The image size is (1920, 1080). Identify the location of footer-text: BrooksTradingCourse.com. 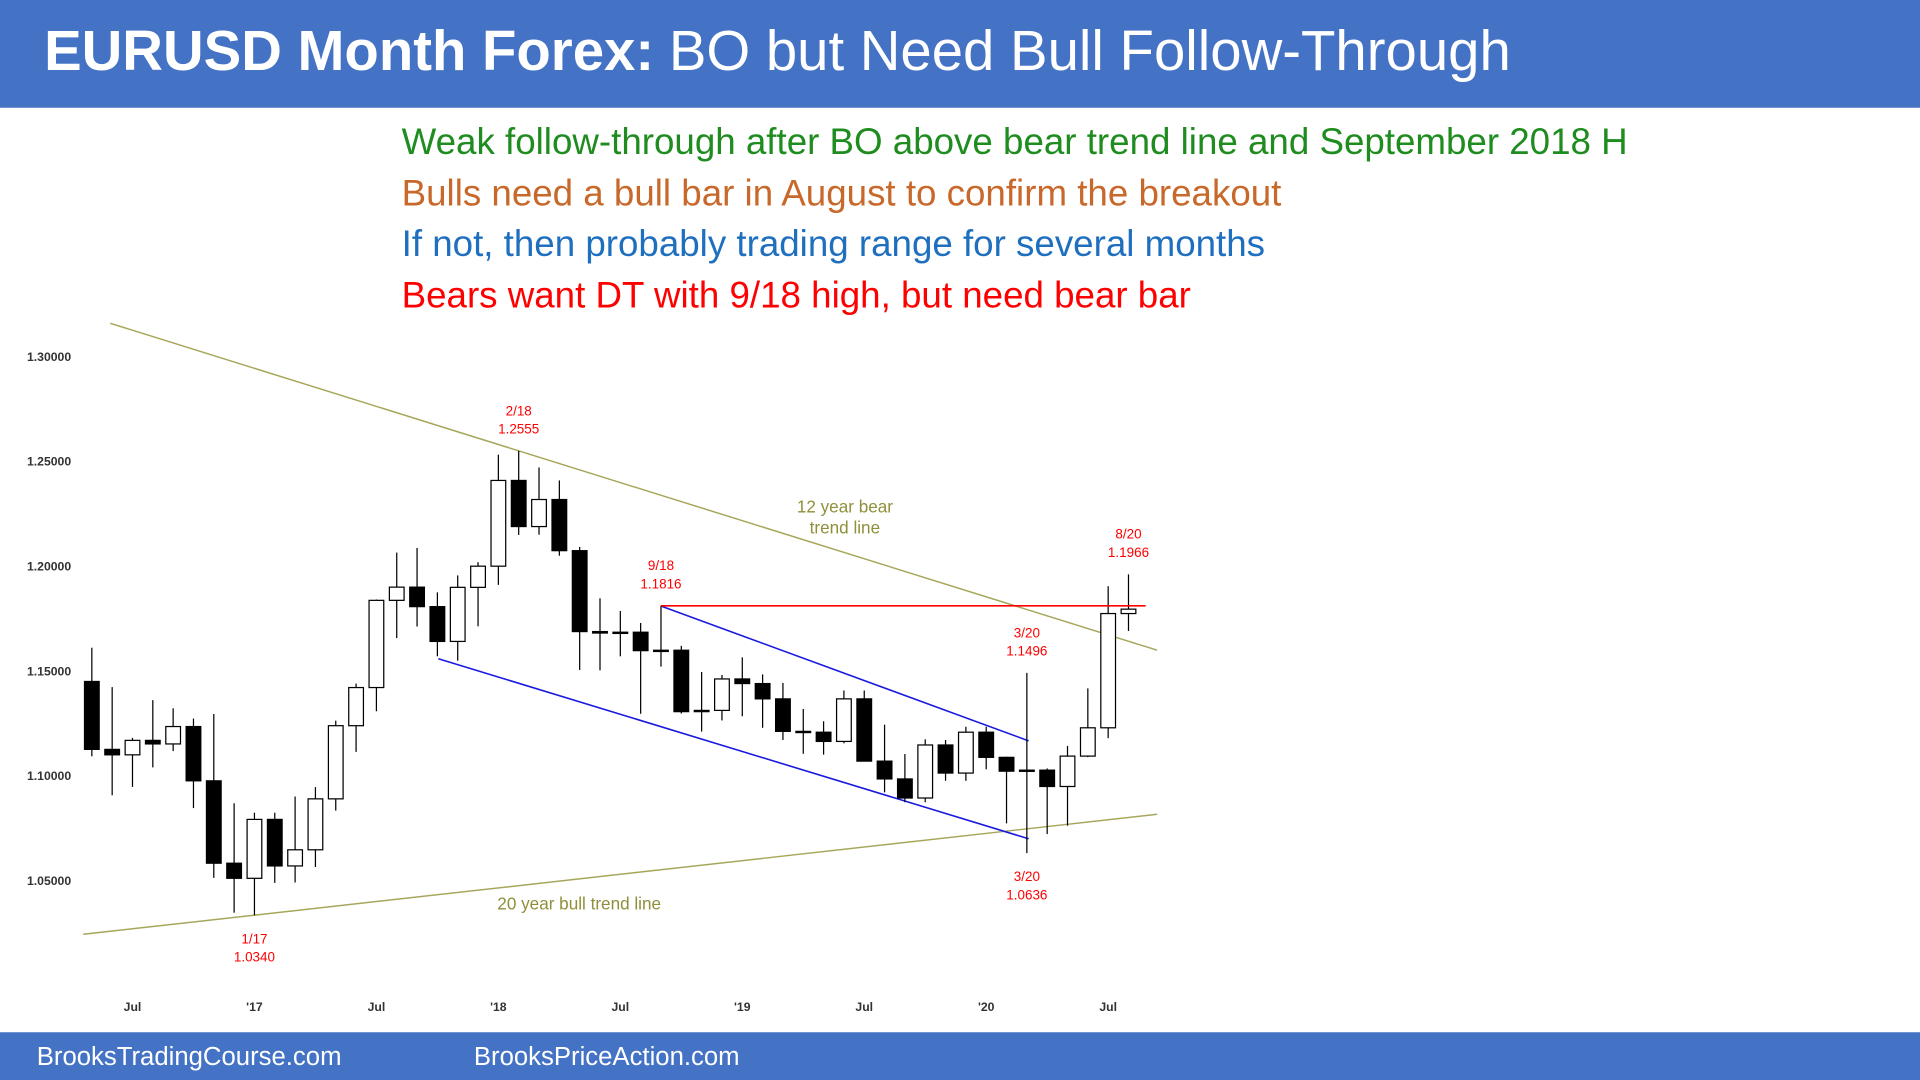
(189, 1057).